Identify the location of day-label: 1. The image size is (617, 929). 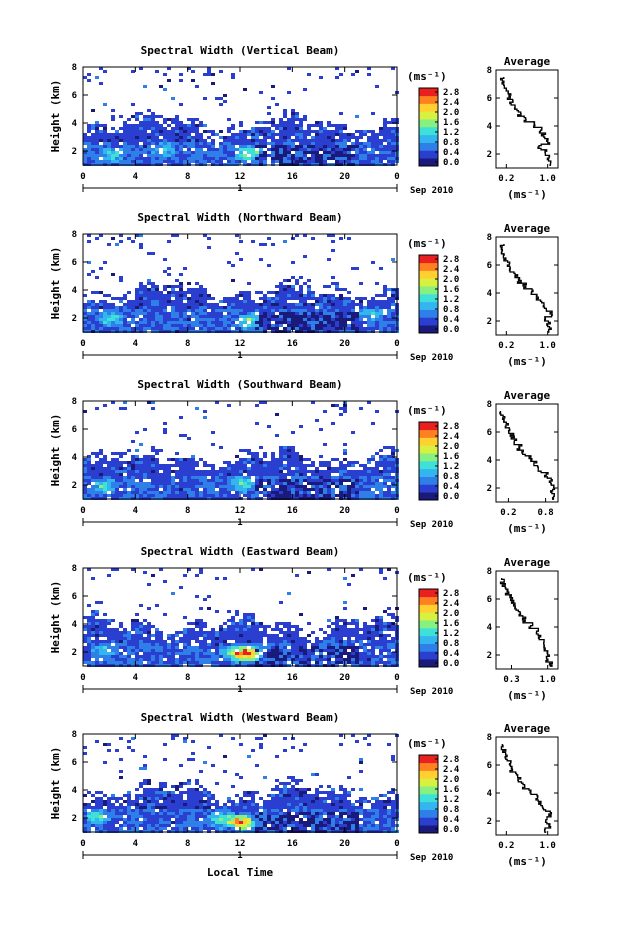
(239, 523).